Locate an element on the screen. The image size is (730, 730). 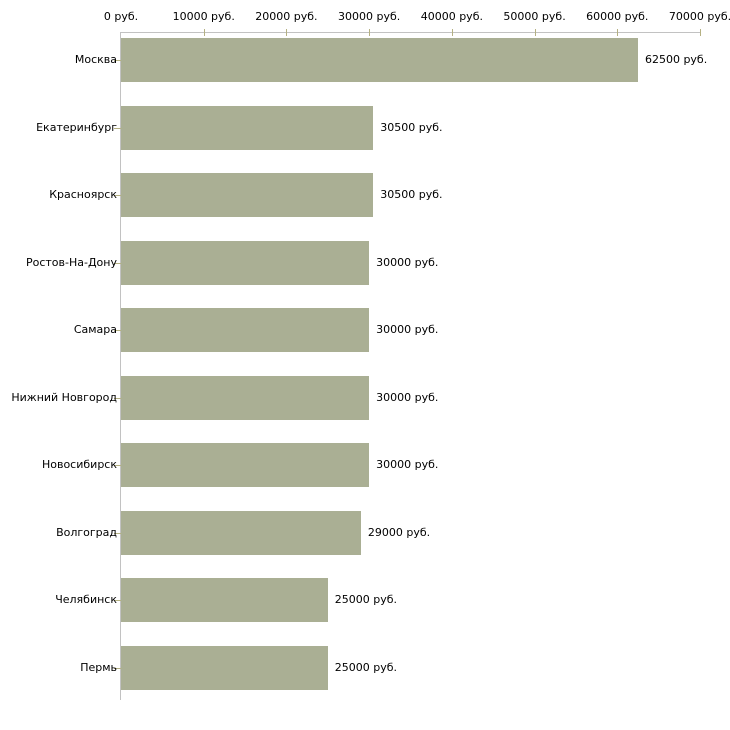
category-label: Челябинск is located at coordinates (86, 599).